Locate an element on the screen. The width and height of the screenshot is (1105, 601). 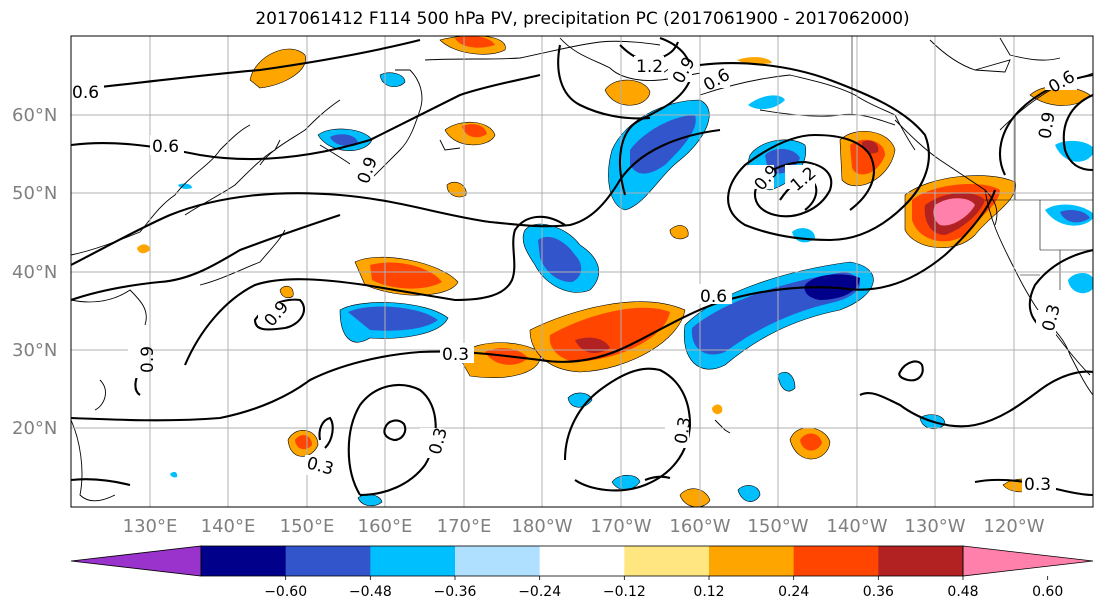
lat-label: 60°N is located at coordinates (34, 115).